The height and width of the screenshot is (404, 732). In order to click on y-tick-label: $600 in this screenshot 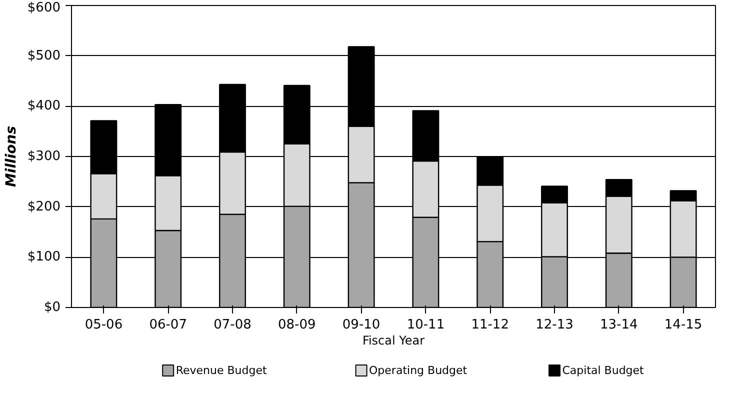, I will do `click(44, 8)`.